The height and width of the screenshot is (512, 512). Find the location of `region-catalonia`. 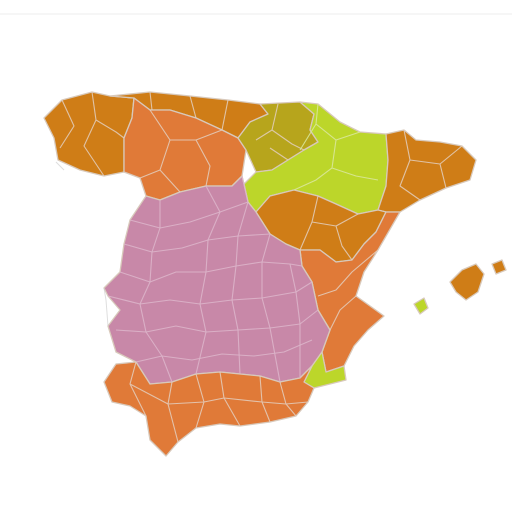

region-catalonia is located at coordinates (427, 171).